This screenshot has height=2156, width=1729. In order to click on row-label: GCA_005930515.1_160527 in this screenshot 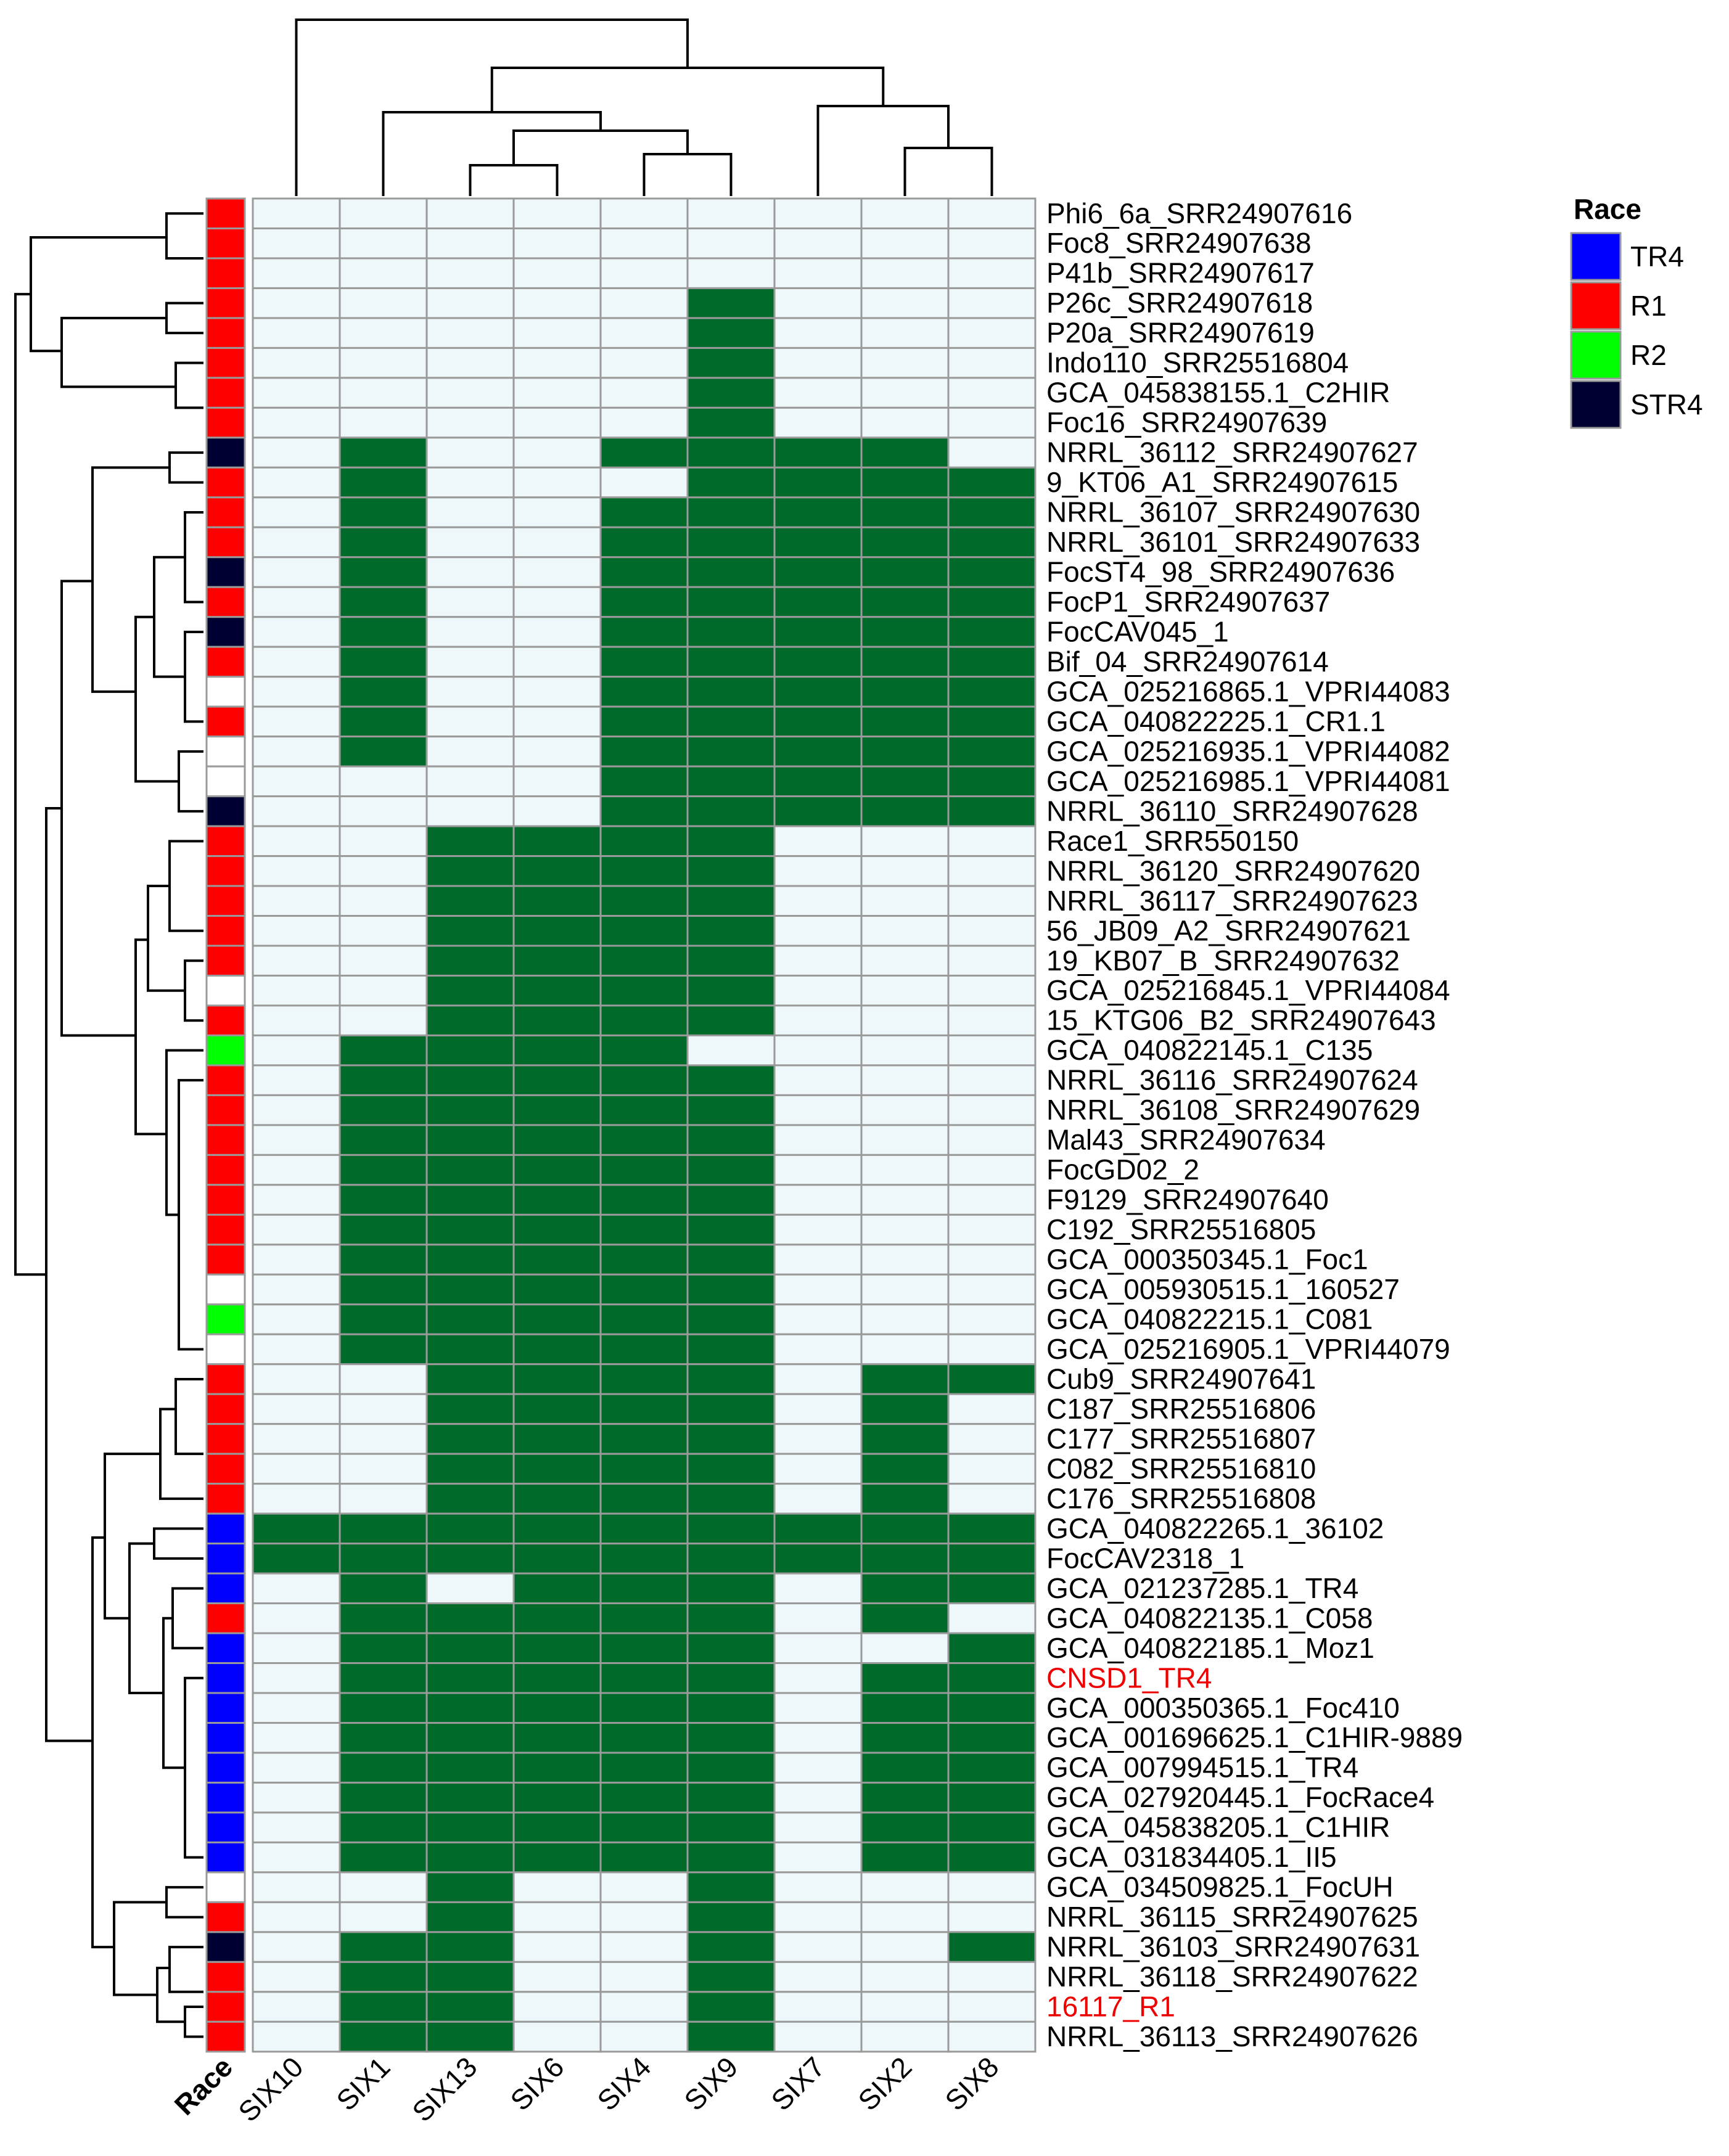, I will do `click(1223, 1289)`.